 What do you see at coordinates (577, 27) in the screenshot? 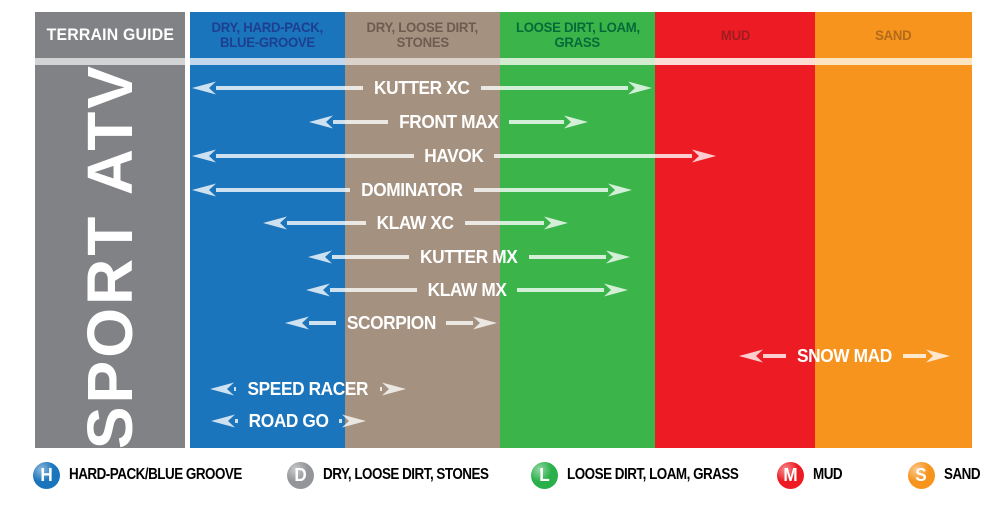
I see `column-header-line1: LOOSE DIRT, LOAM,` at bounding box center [577, 27].